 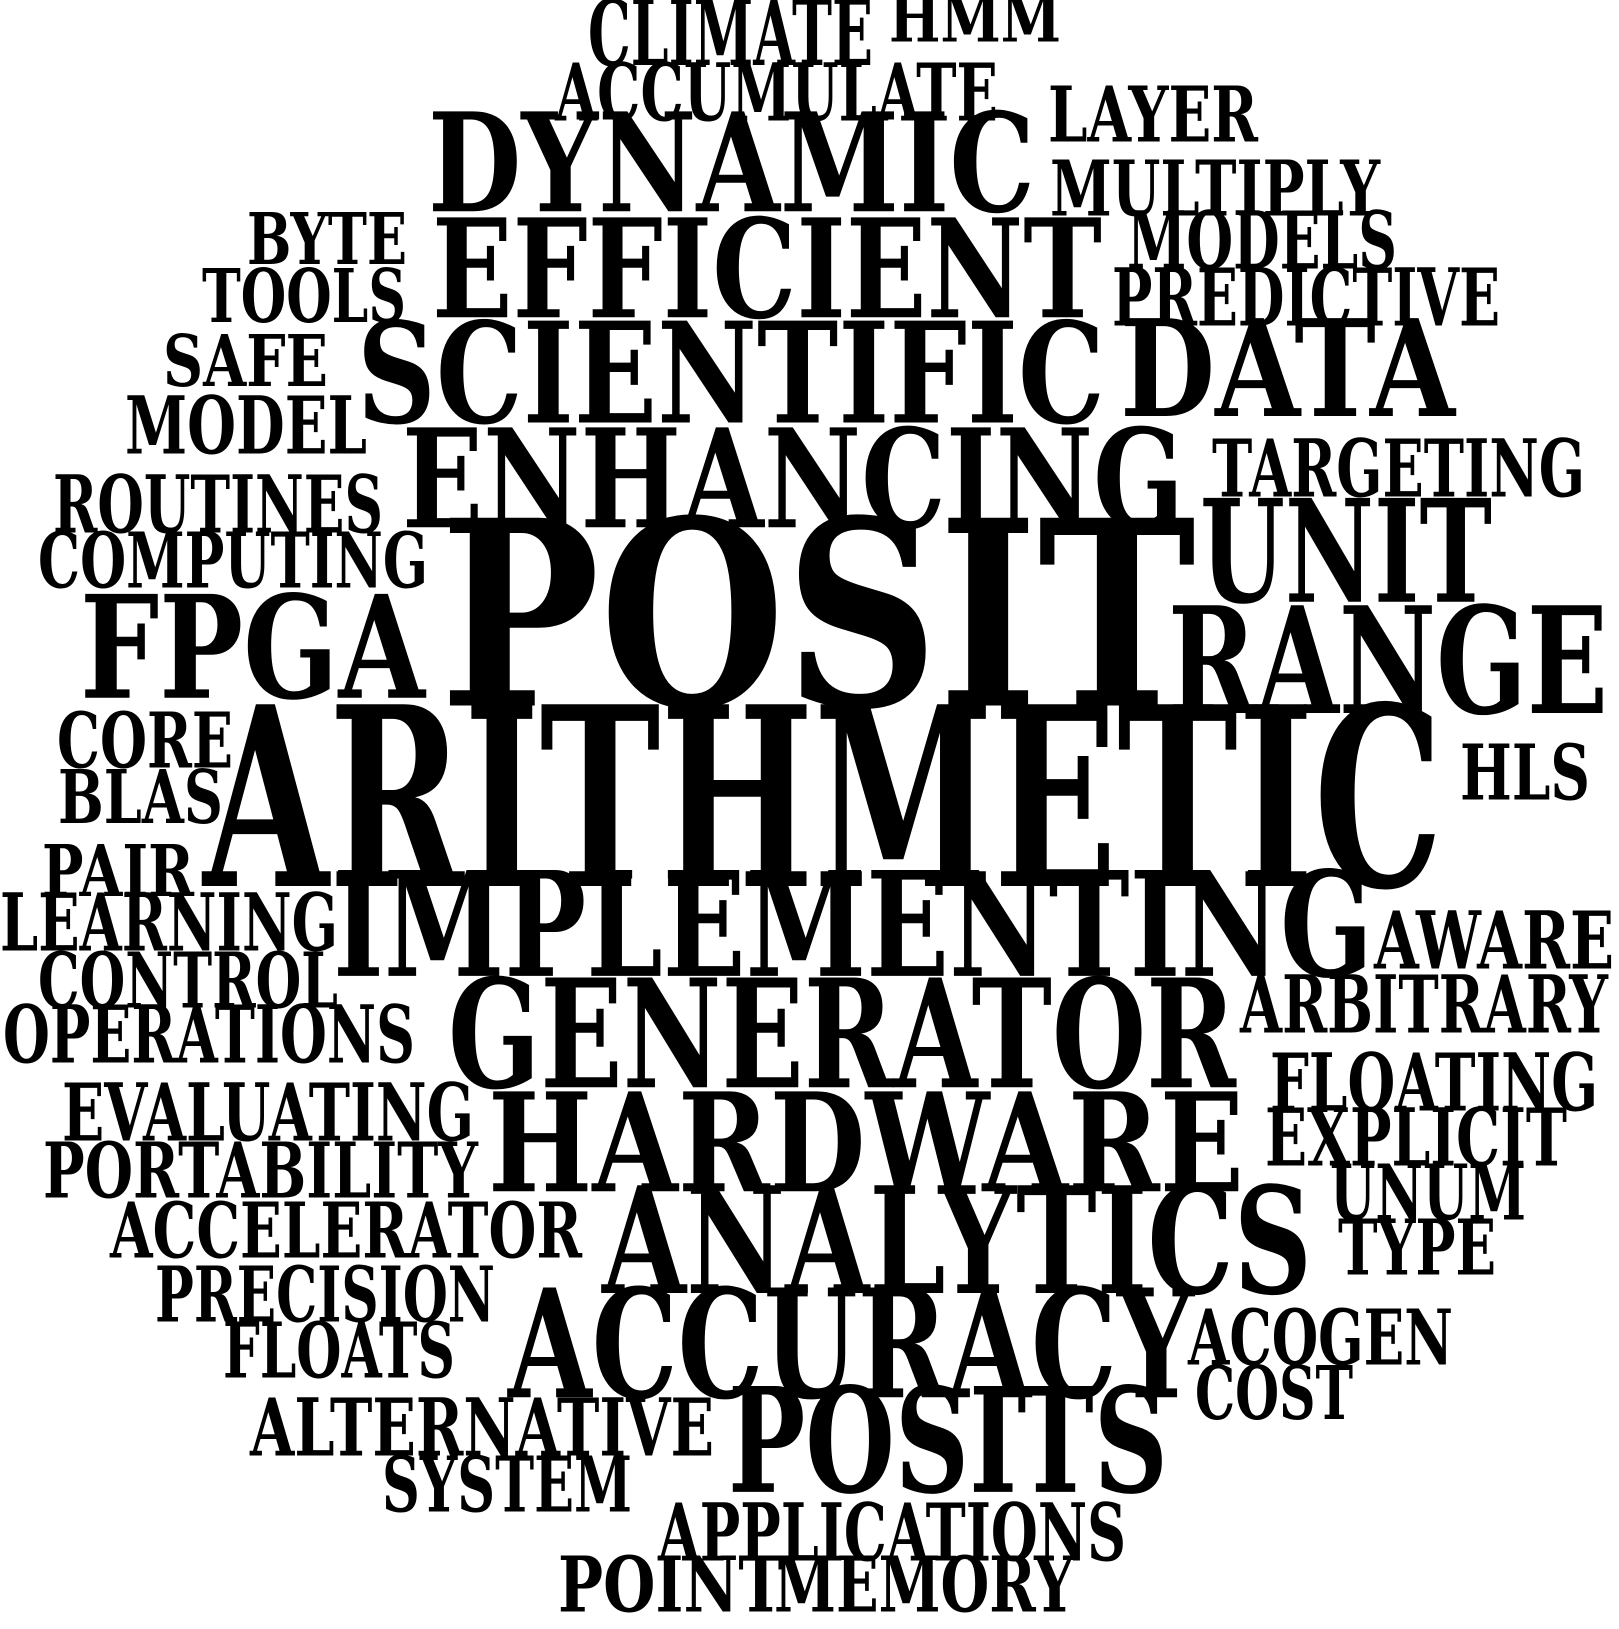 What do you see at coordinates (1417, 1247) in the screenshot?
I see `word-type: TYPE` at bounding box center [1417, 1247].